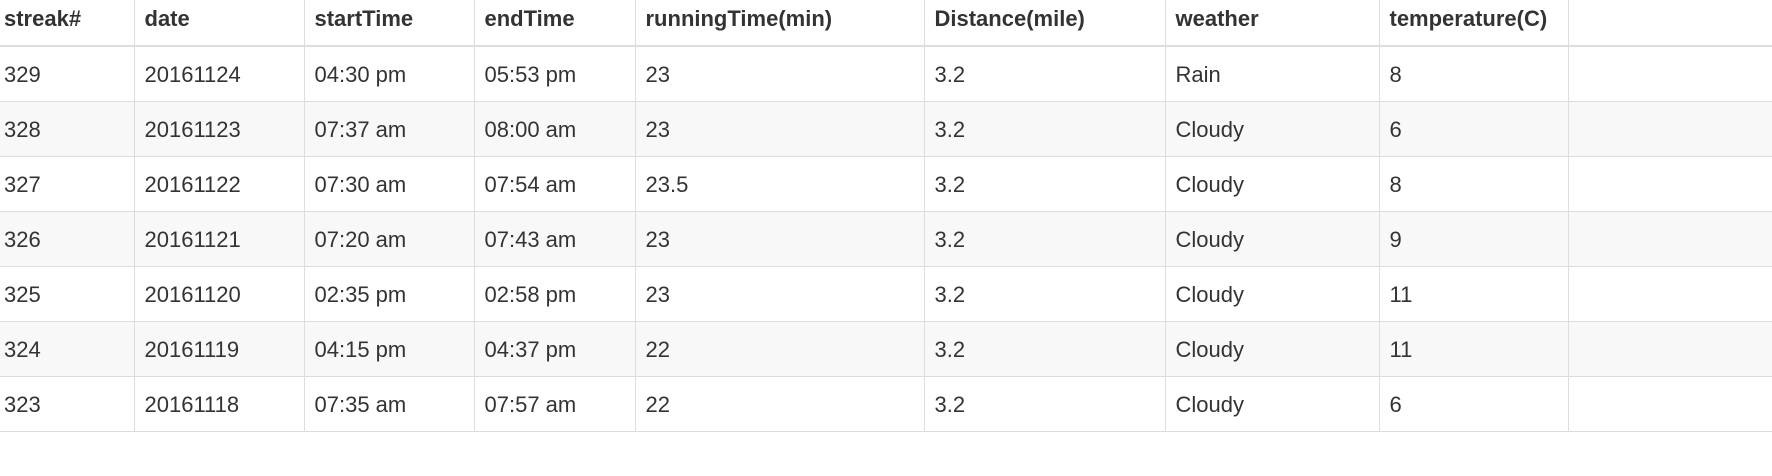 This screenshot has width=1772, height=476. I want to click on column-header-start-time: startTime, so click(389, 23).